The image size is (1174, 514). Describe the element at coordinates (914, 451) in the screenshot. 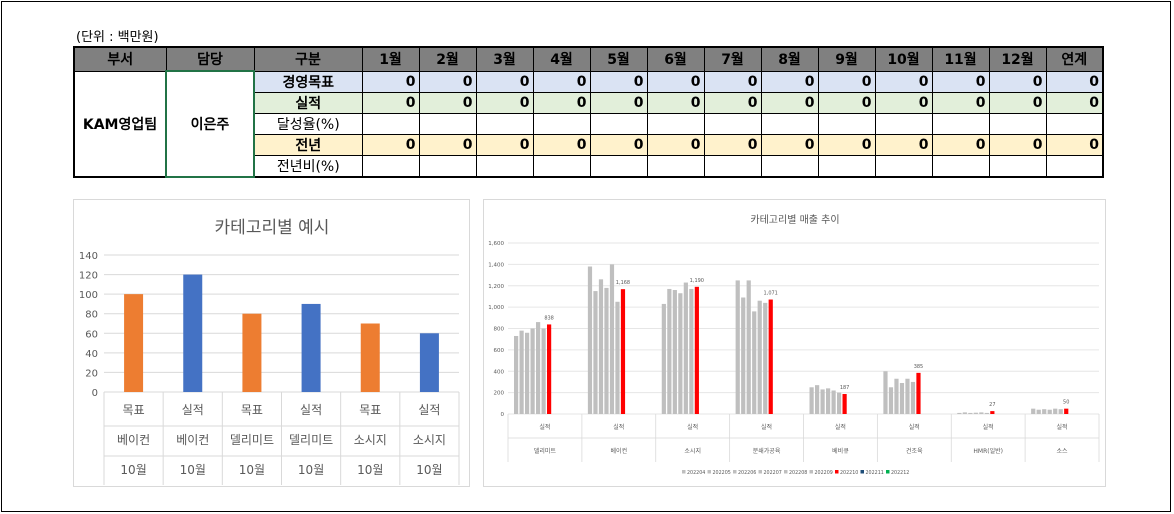

I see `x-label-category: 건조육` at that location.